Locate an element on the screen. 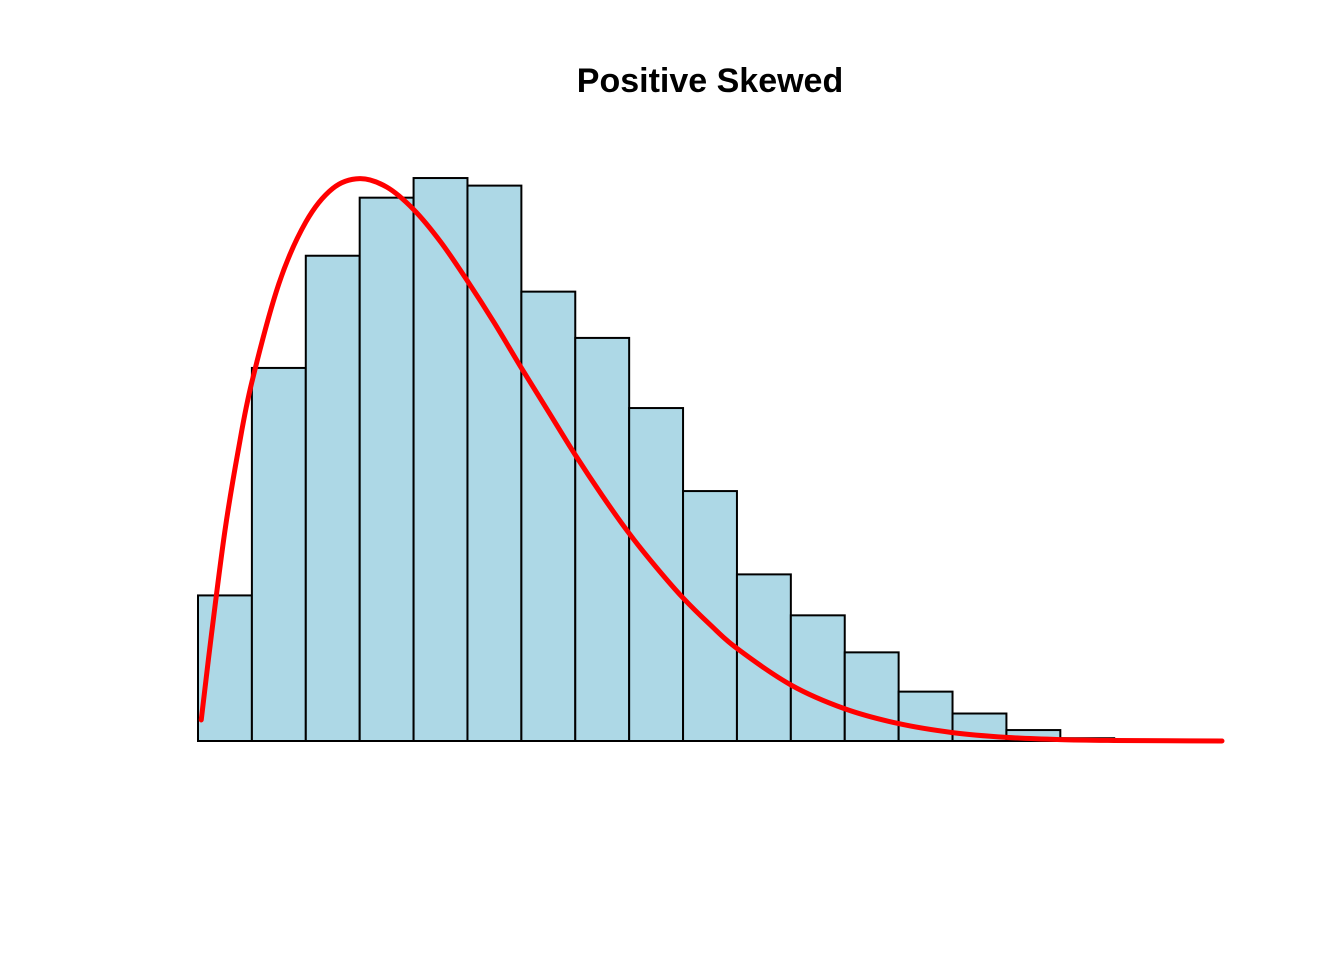 Image resolution: width=1344 pixels, height=960 pixels. chart-title: Positive Skewed is located at coordinates (710, 81).